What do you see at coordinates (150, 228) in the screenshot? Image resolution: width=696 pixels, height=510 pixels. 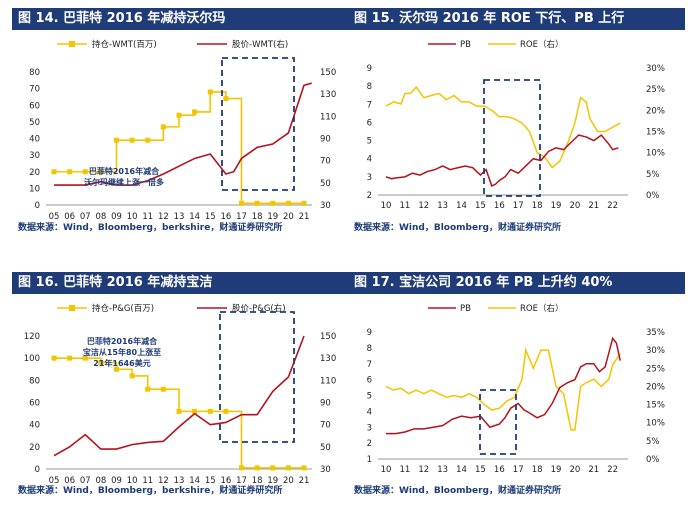 I see `figure-14-source: 数据来源：Wind，Bloomberg，berkshire，财通证券研究所` at bounding box center [150, 228].